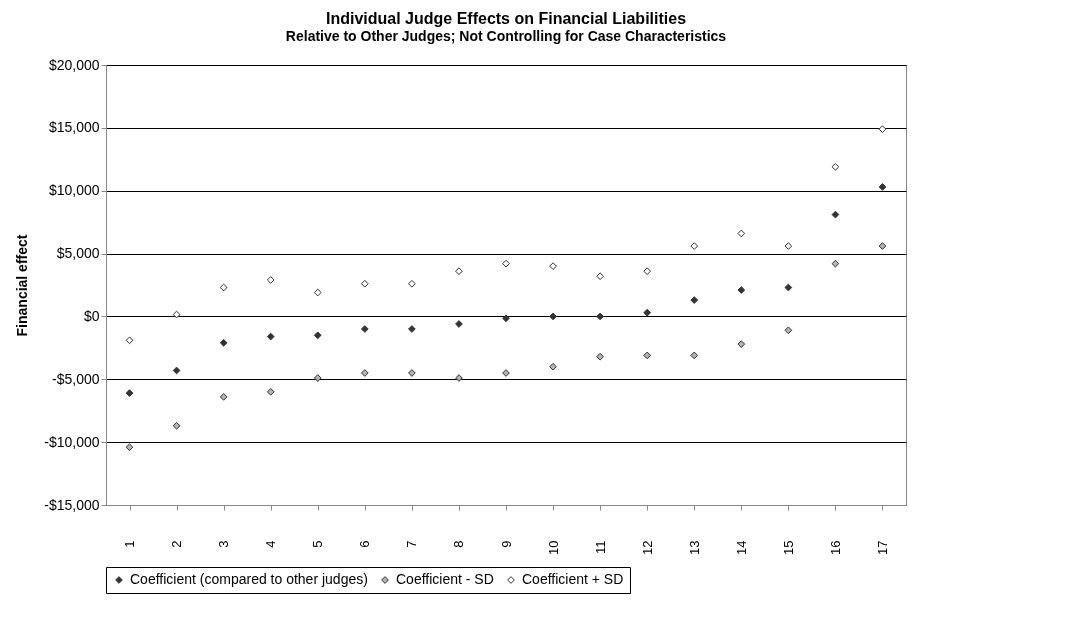 The height and width of the screenshot is (617, 1092). I want to click on x-tick-label: 11, so click(600, 547).